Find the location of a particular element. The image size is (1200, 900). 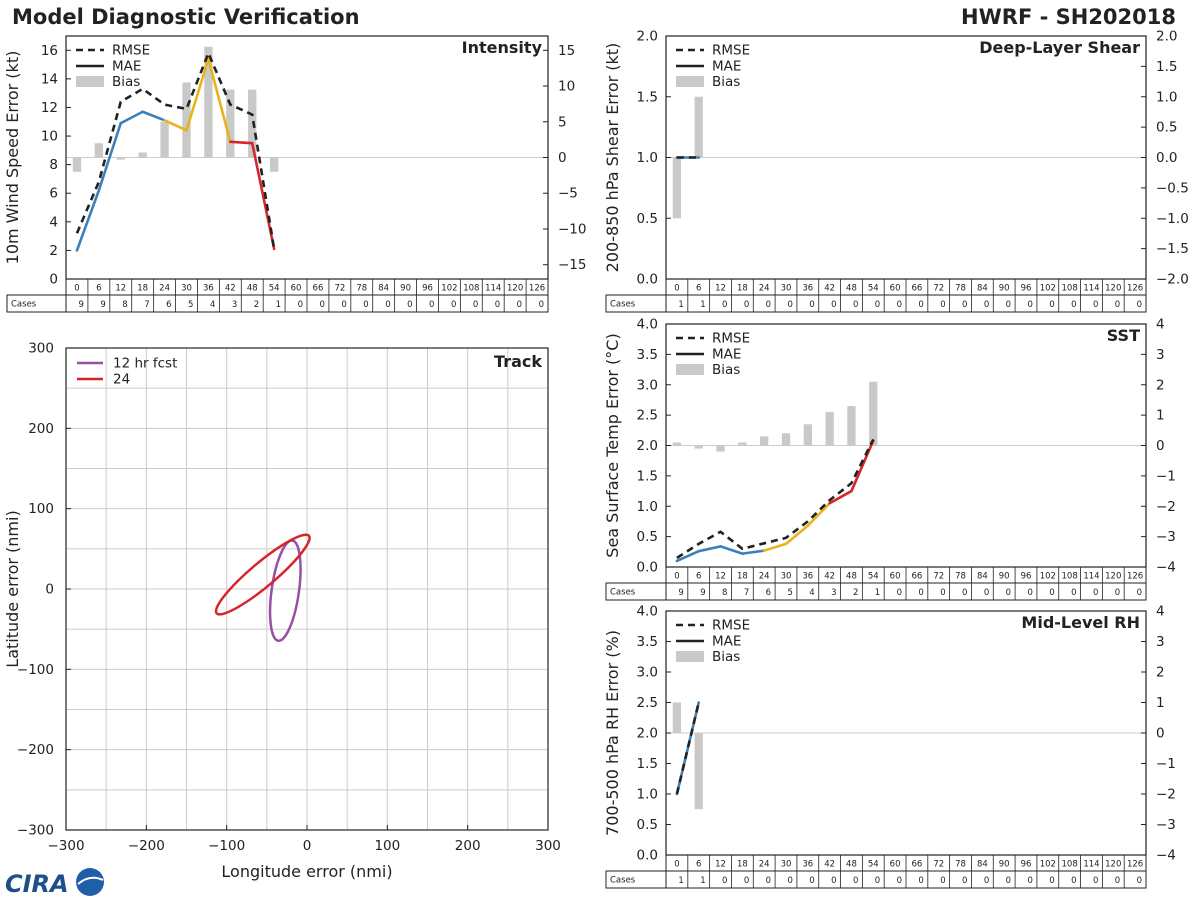

leadtime-label: 84 is located at coordinates (982, 865).